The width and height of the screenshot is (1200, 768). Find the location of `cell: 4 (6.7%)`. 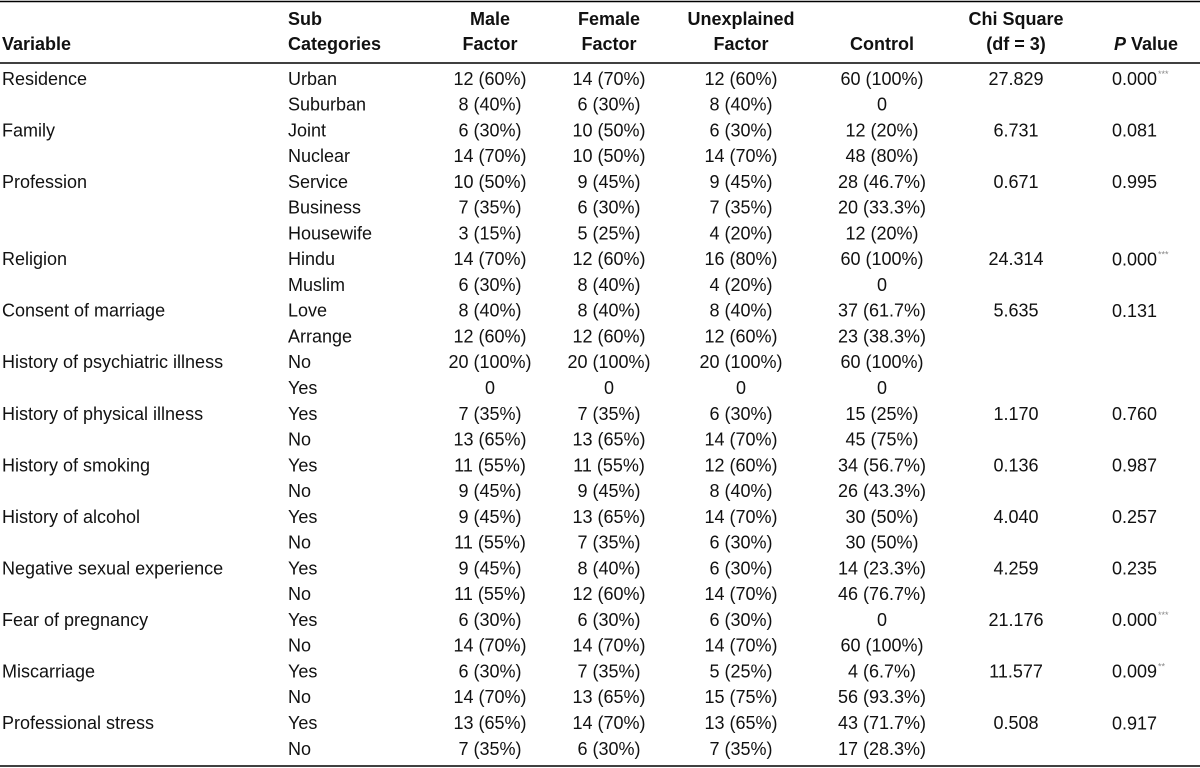

cell: 4 (6.7%) is located at coordinates (882, 671).